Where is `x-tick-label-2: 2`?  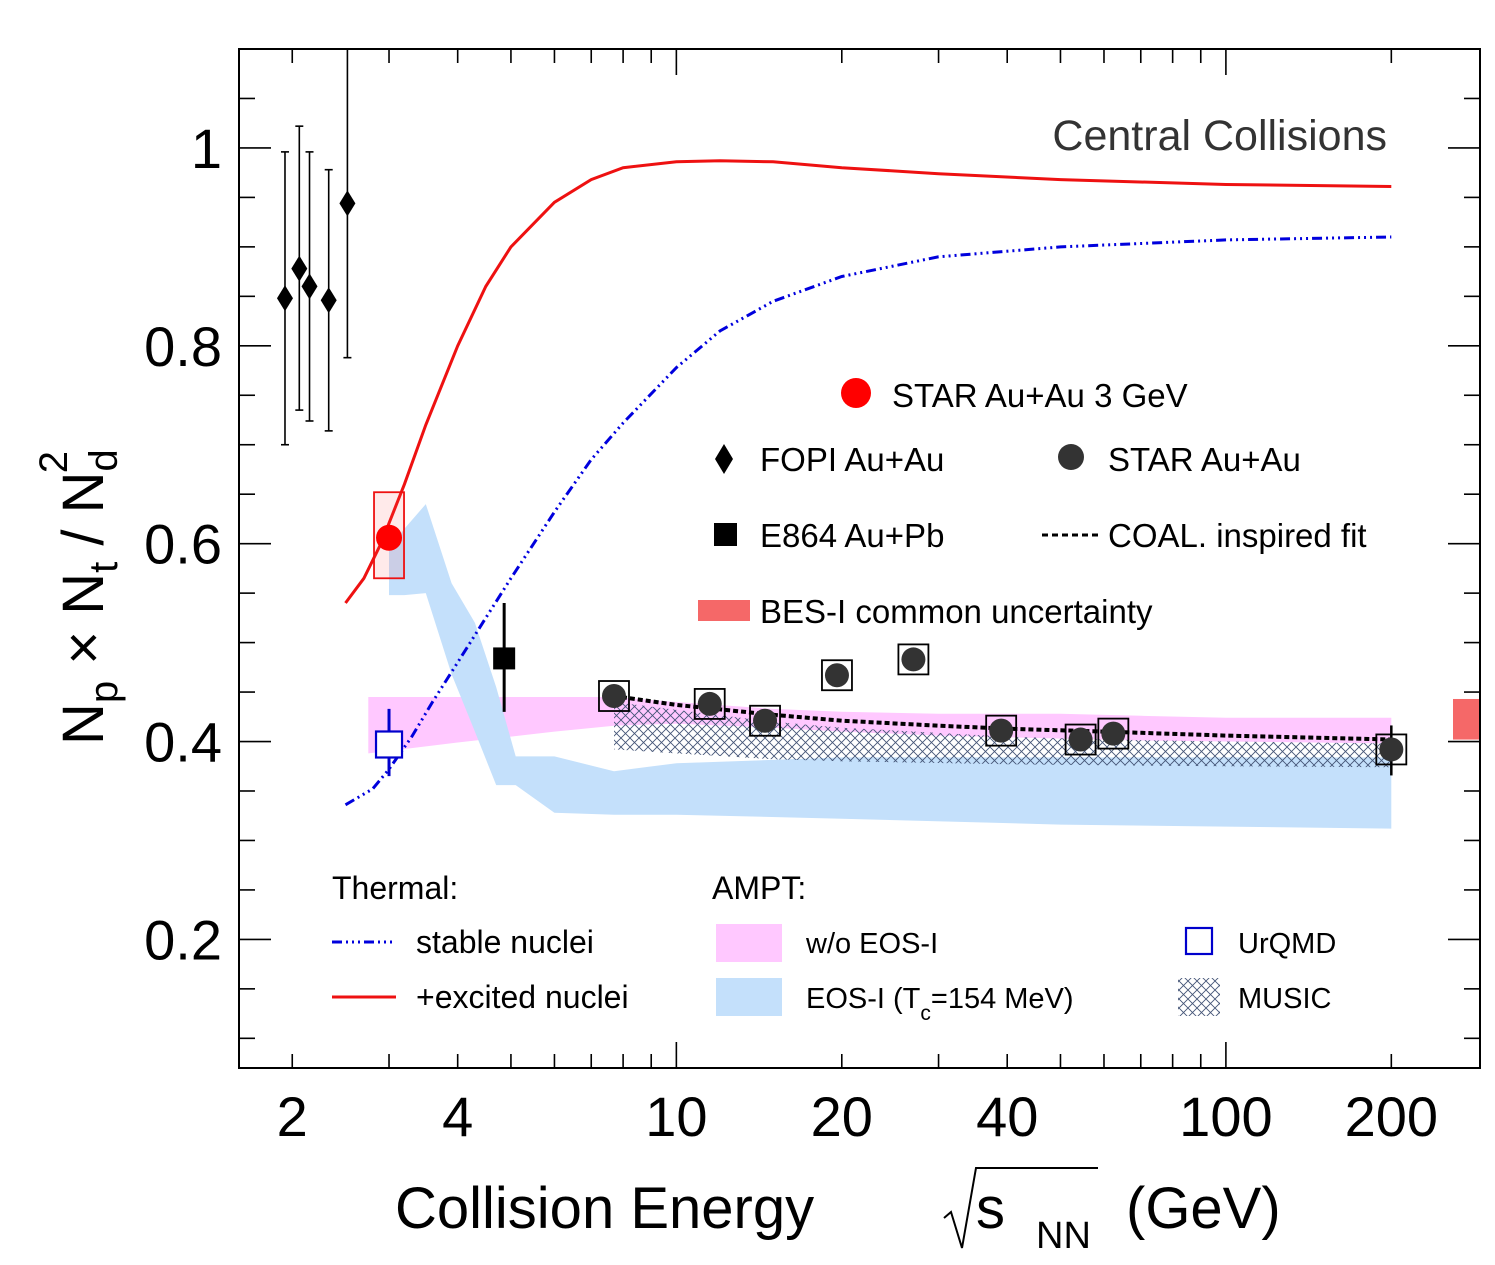
x-tick-label-2: 2 is located at coordinates (292, 1116).